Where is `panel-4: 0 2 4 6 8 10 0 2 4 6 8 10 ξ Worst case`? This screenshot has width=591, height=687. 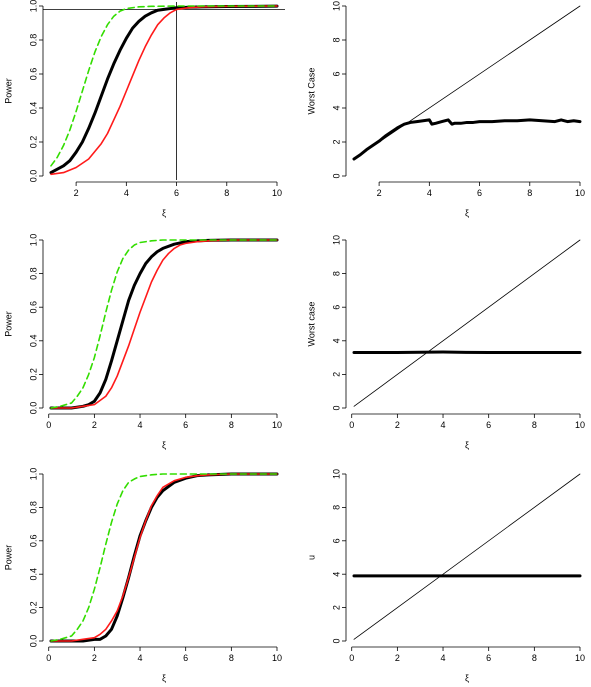 panel-4: 0 2 4 6 8 10 0 2 4 6 8 10 ξ Worst case is located at coordinates (445, 342).